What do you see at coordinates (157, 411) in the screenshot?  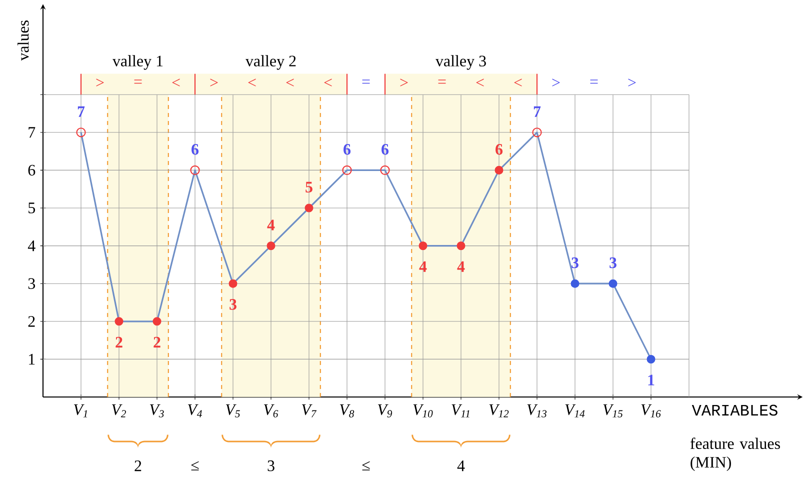 I see `x-tick-label: V$_{3}$` at bounding box center [157, 411].